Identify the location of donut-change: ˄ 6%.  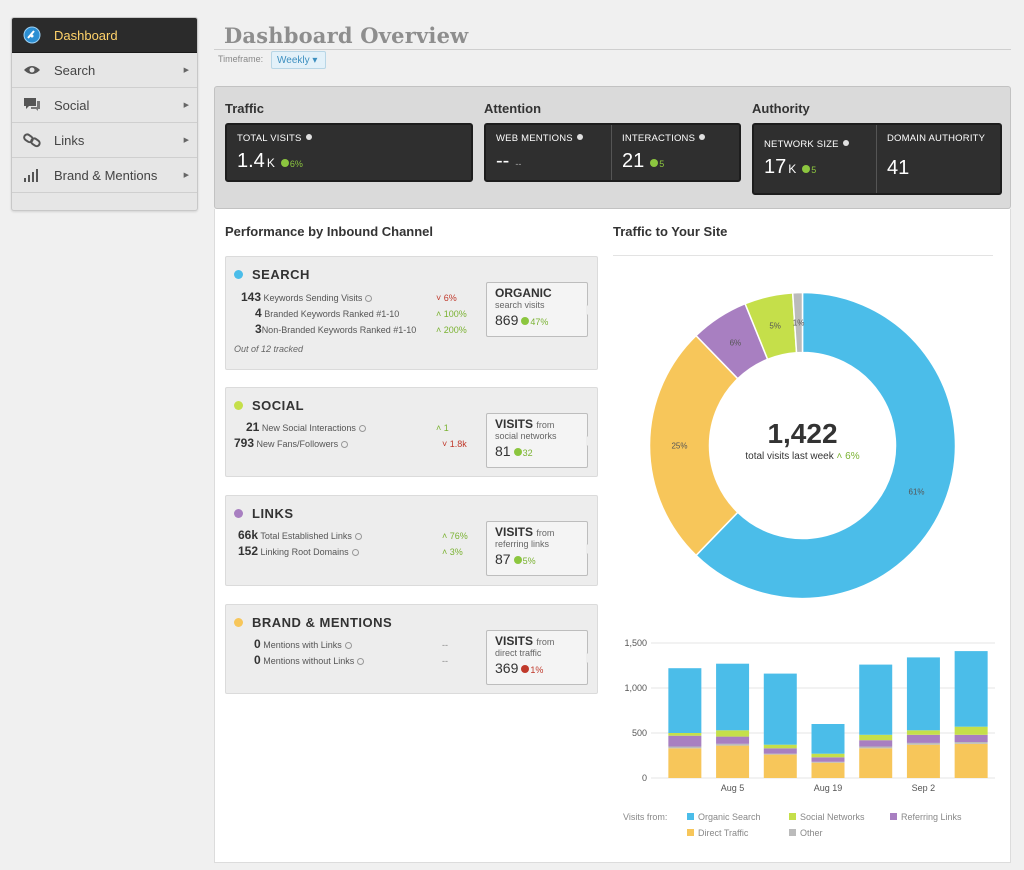
(848, 456).